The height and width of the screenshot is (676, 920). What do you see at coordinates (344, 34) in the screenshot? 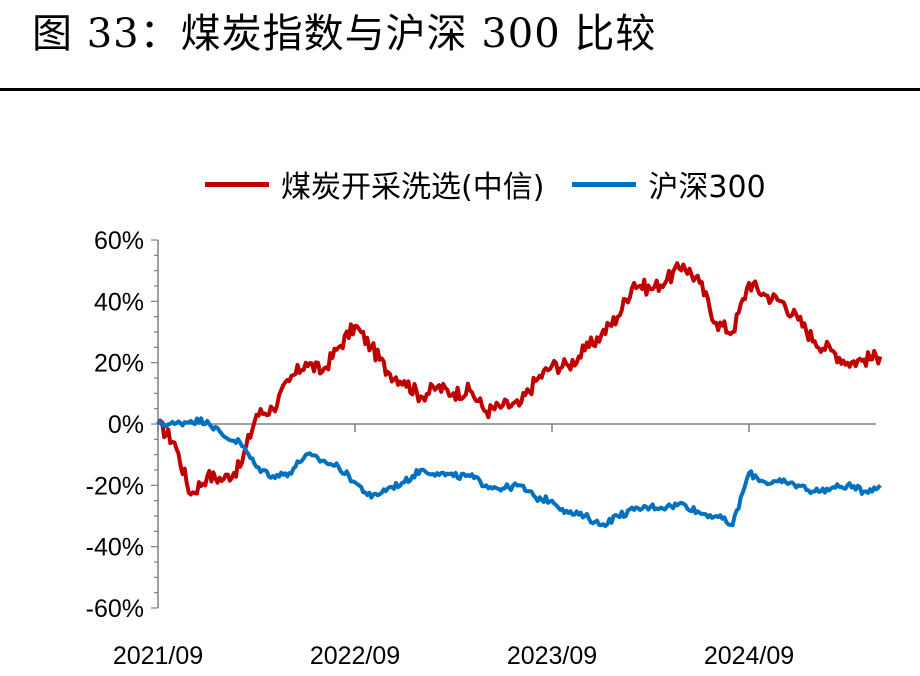
I see `figure-title: 图 33：煤炭指数与沪深 300 比较` at bounding box center [344, 34].